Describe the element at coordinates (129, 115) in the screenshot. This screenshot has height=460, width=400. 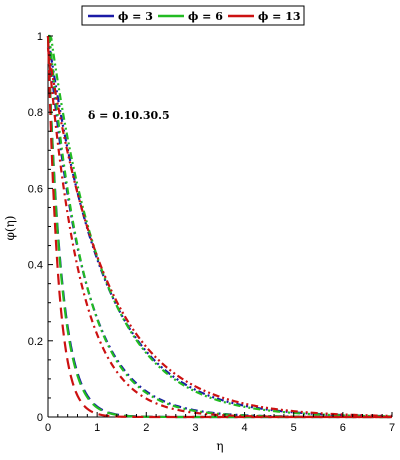
I see `delta-annotation: δ = 0.10.30.5` at that location.